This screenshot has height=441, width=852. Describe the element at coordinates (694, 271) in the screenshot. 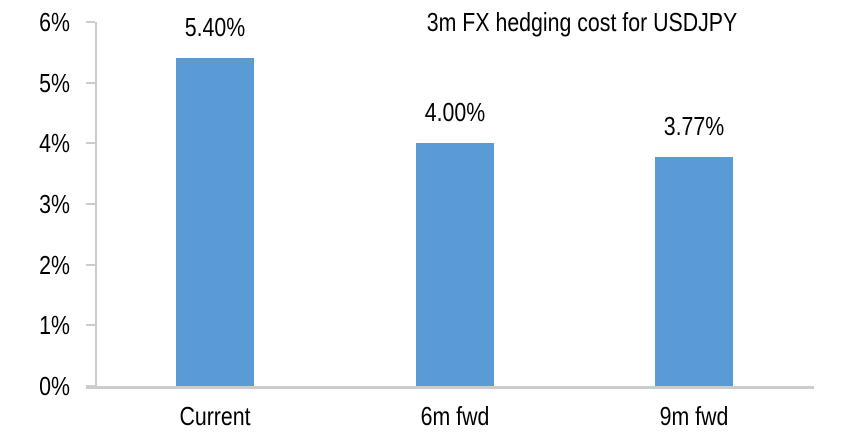

I see `bar-9m-fwd` at that location.